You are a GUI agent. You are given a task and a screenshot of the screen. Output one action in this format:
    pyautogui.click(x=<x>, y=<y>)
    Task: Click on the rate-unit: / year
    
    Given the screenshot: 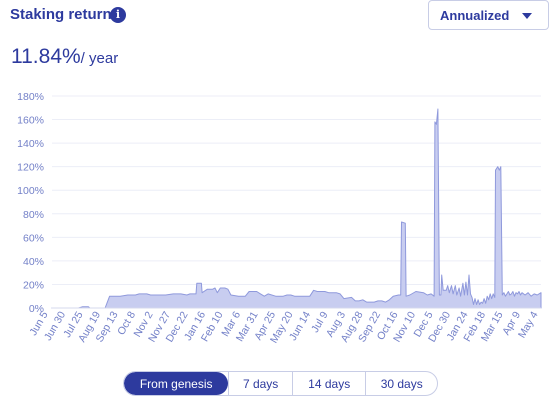 What is the action you would take?
    pyautogui.click(x=99, y=58)
    